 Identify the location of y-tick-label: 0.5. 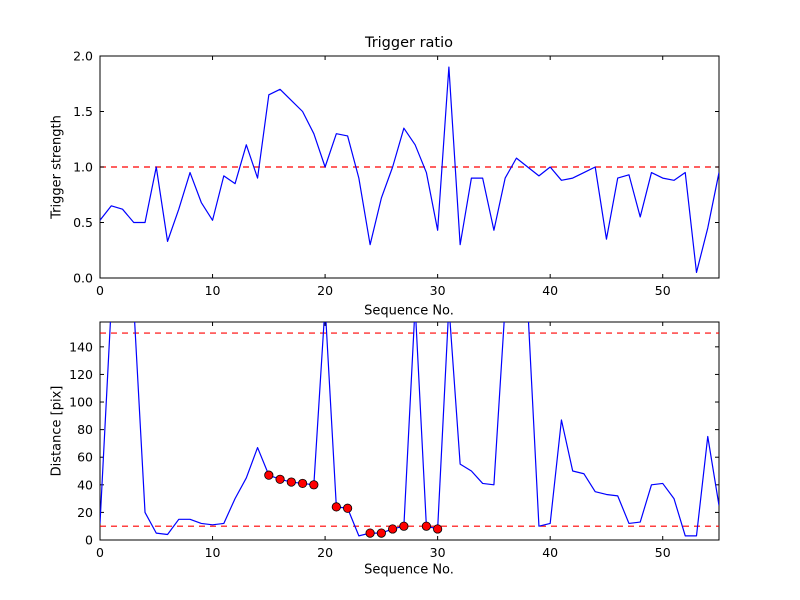
(83, 222).